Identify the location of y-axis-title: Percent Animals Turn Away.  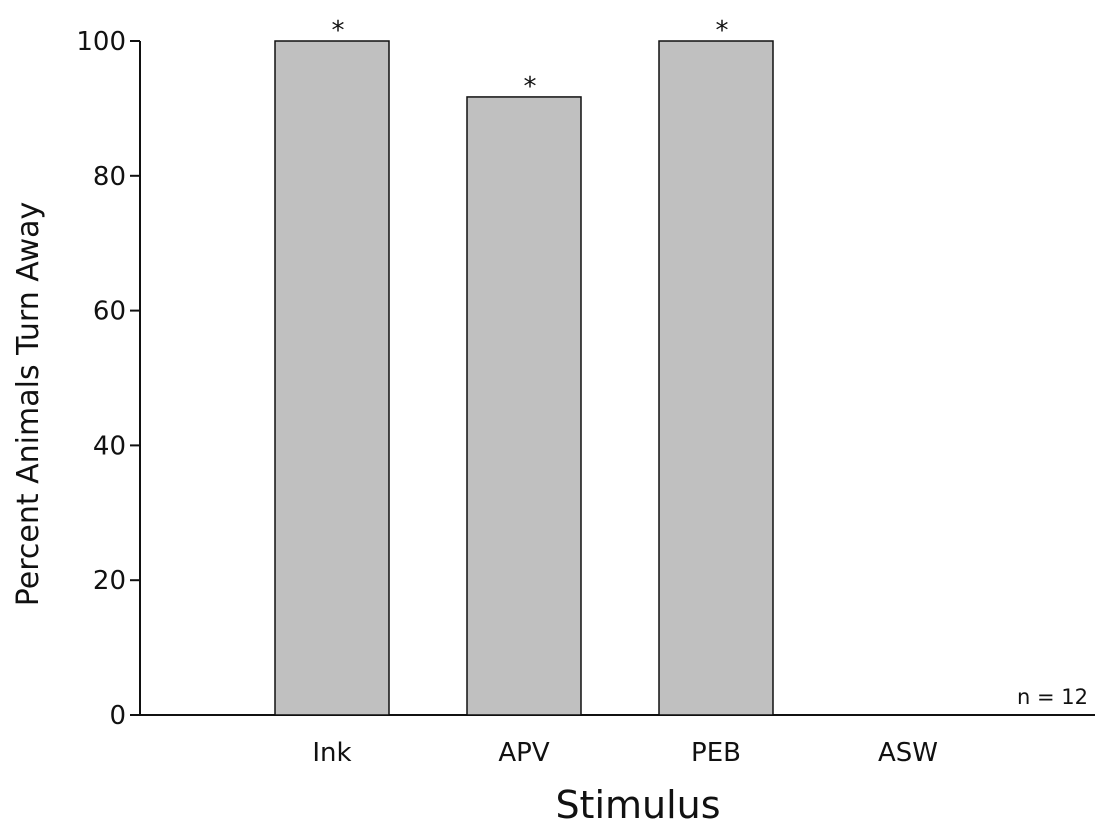
(28, 404).